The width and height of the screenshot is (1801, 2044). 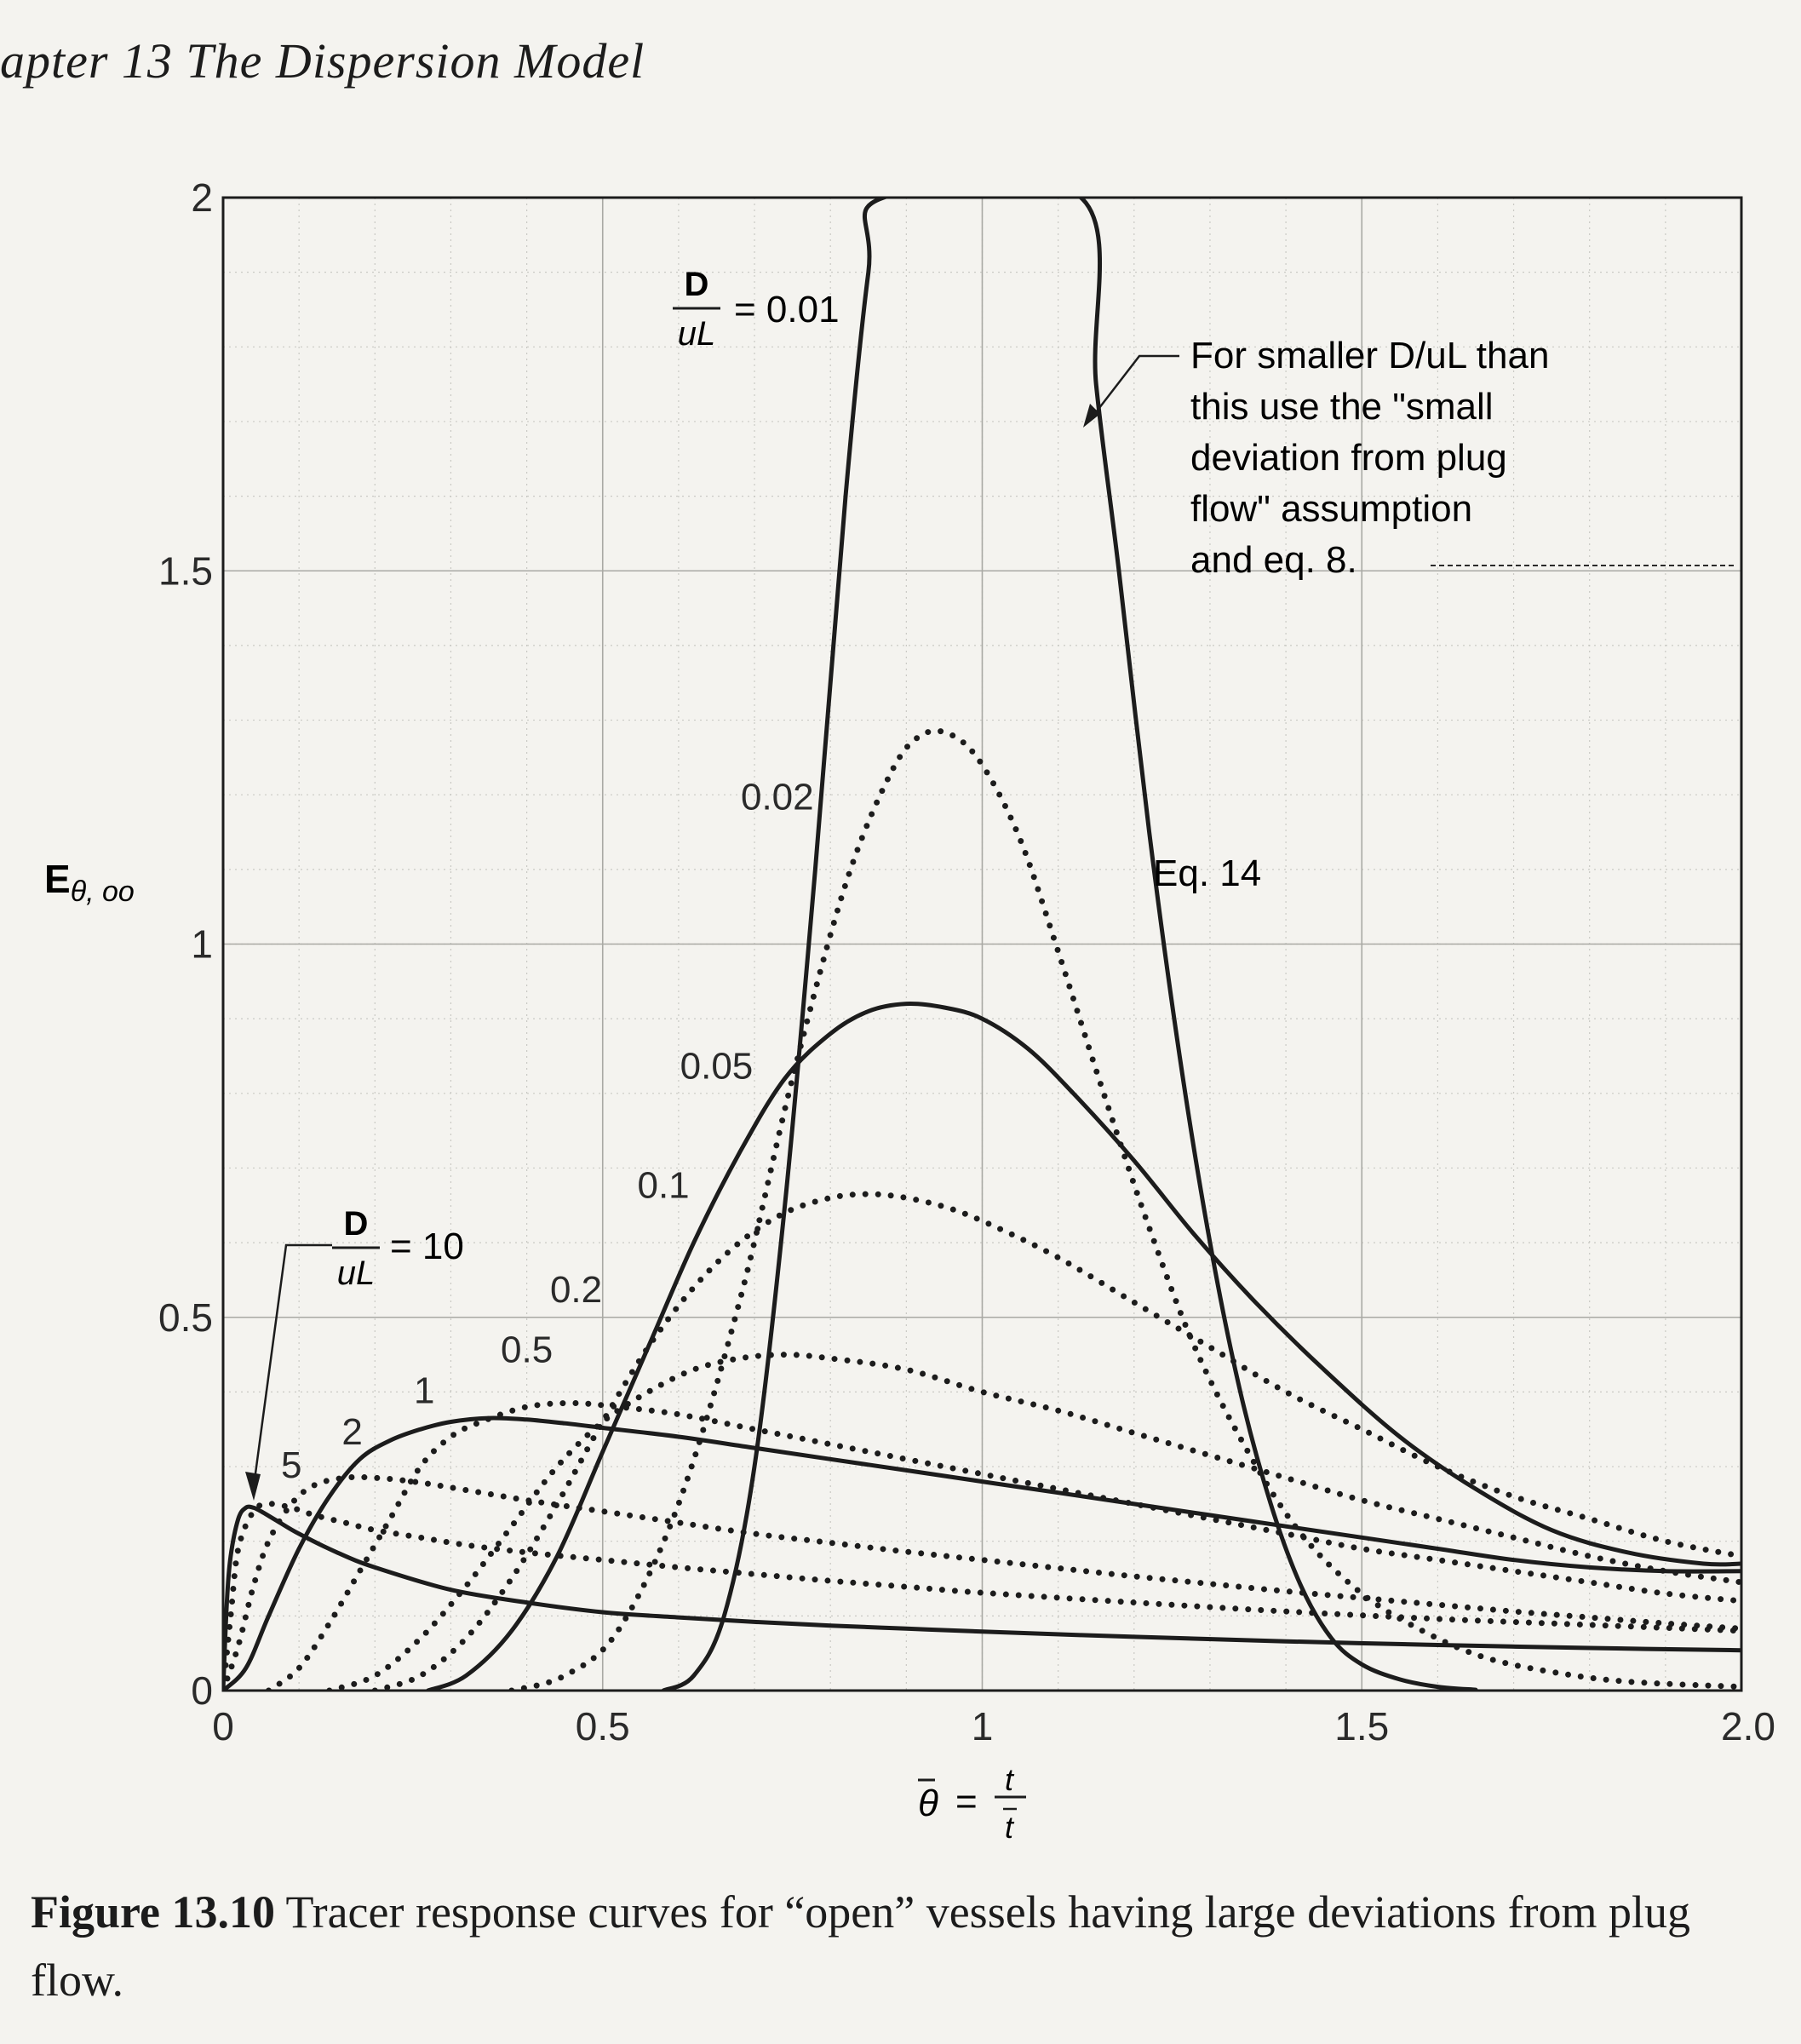 I want to click on figure-label: Figure 13.10, so click(x=153, y=1912).